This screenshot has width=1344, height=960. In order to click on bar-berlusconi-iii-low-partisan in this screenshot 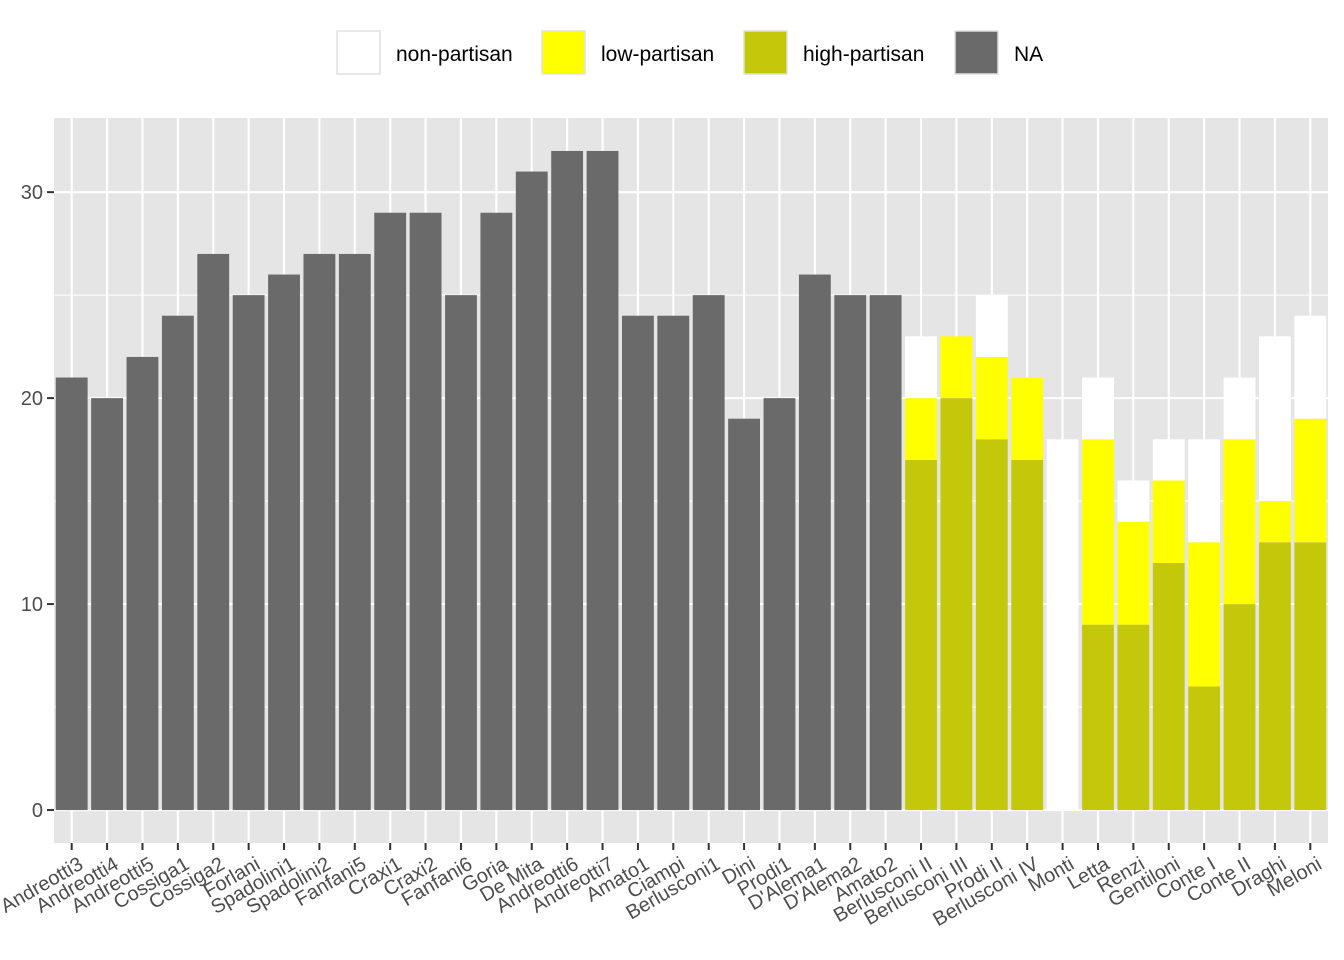, I will do `click(956, 367)`.